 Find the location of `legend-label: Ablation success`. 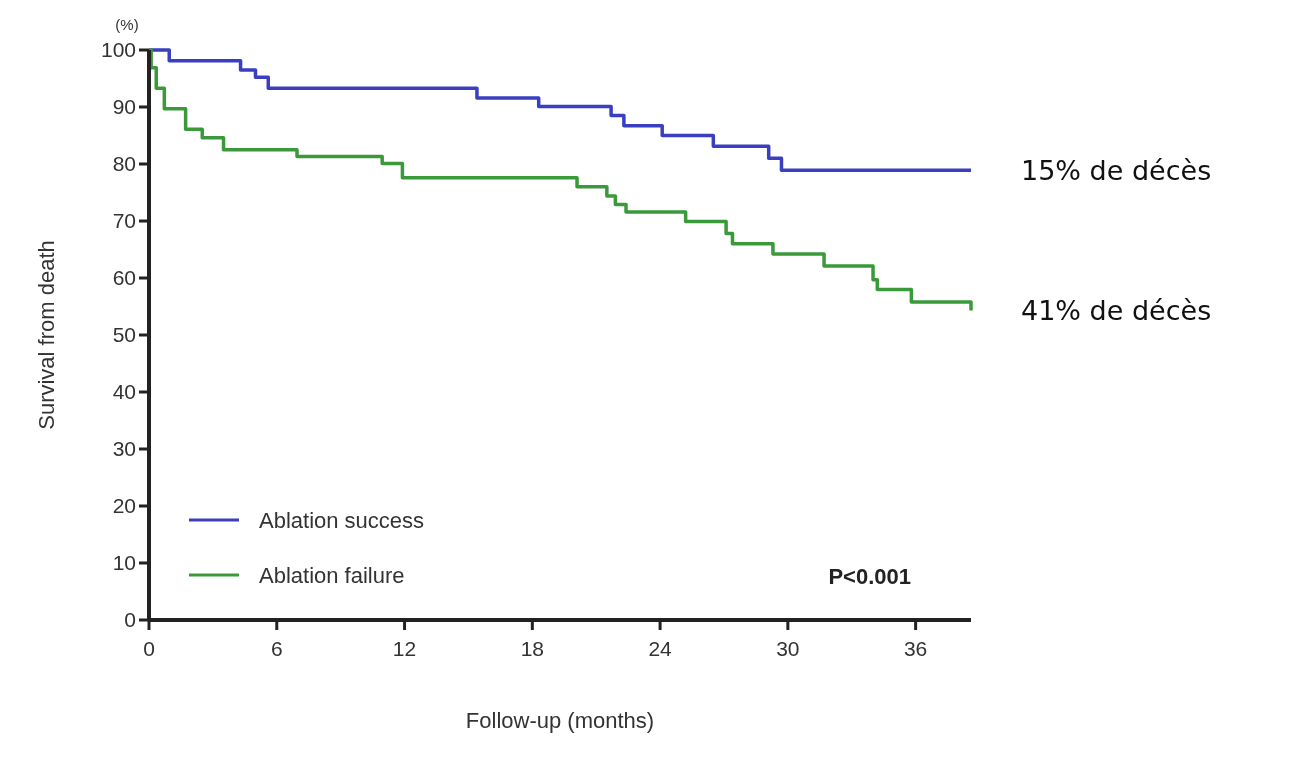

legend-label: Ablation success is located at coordinates (342, 520).